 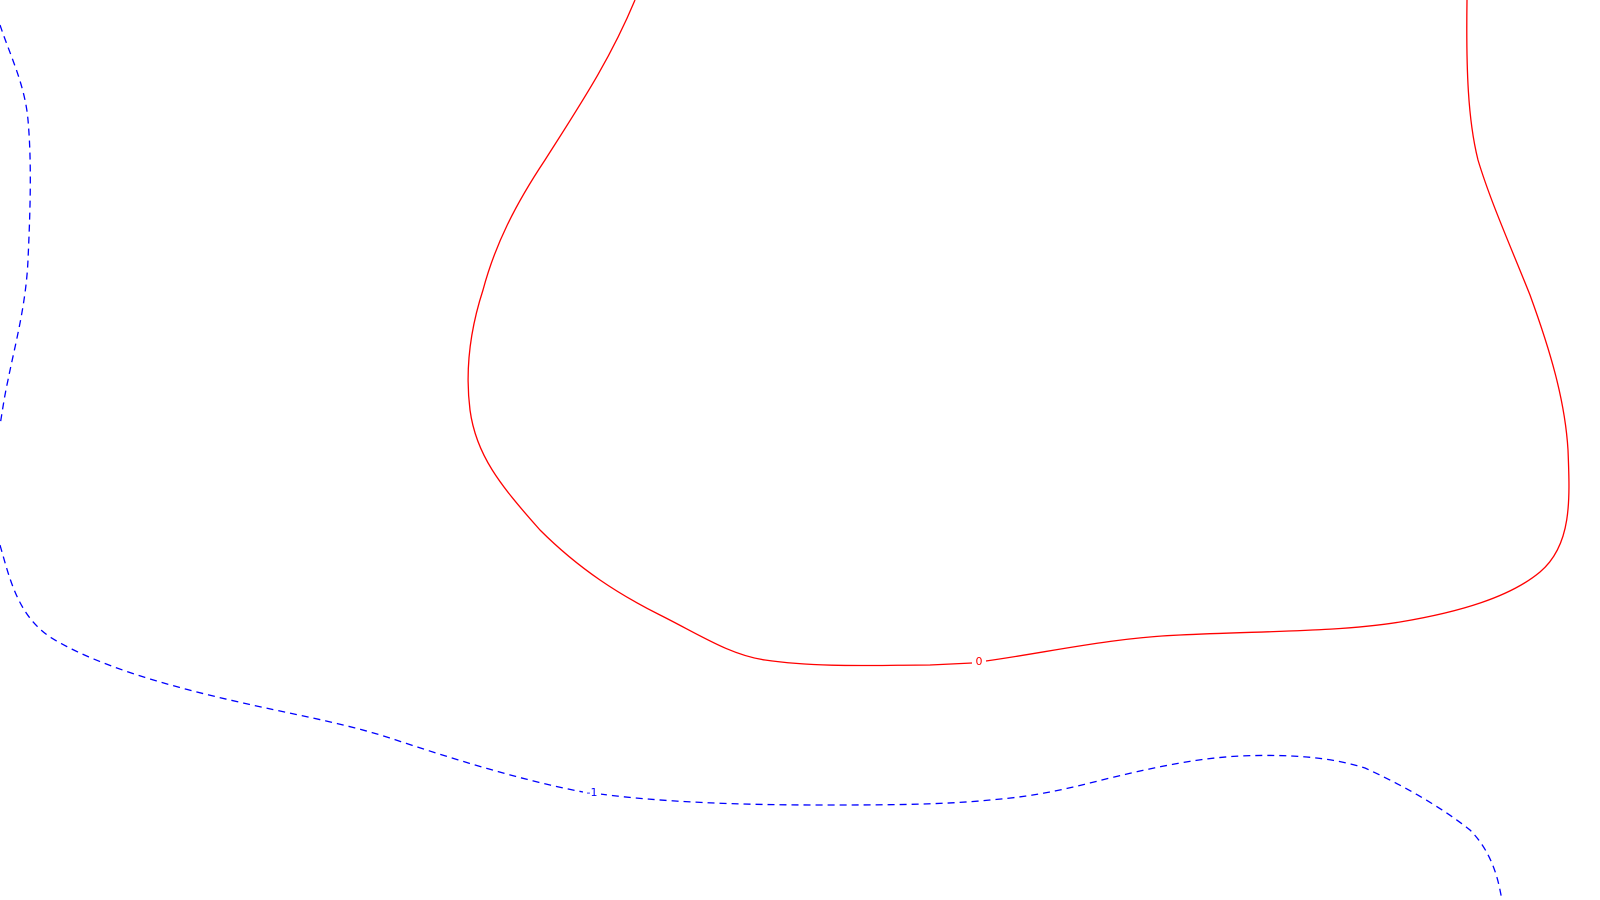 I want to click on contour-label-level-0-background, so click(x=979, y=661).